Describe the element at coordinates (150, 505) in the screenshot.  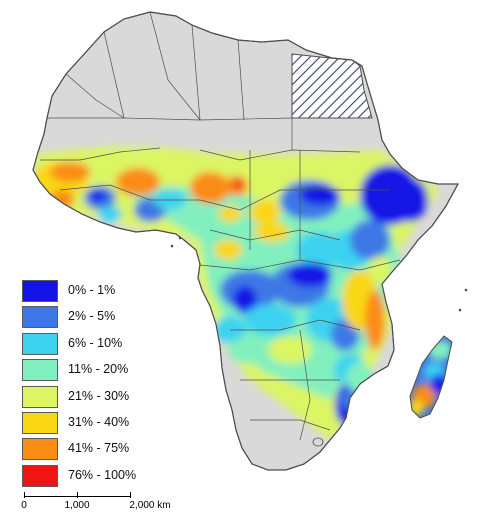
I see `scale-label-2: 2,000 km` at that location.